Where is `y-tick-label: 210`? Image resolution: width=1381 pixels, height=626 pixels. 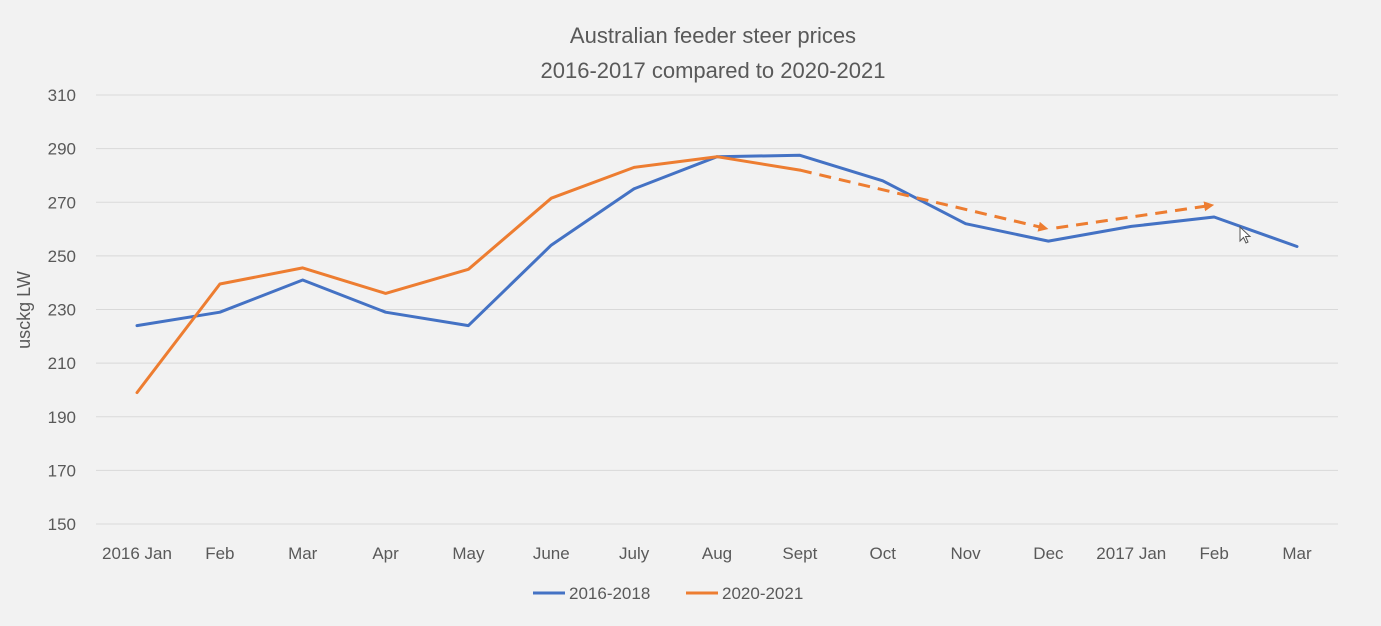
y-tick-label: 210 is located at coordinates (62, 363).